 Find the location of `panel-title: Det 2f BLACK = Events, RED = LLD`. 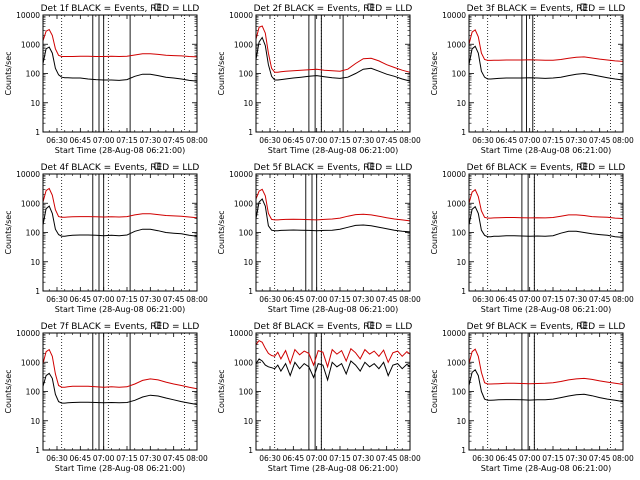

panel-title: Det 2f BLACK = Events, RED = LLD is located at coordinates (333, 9).